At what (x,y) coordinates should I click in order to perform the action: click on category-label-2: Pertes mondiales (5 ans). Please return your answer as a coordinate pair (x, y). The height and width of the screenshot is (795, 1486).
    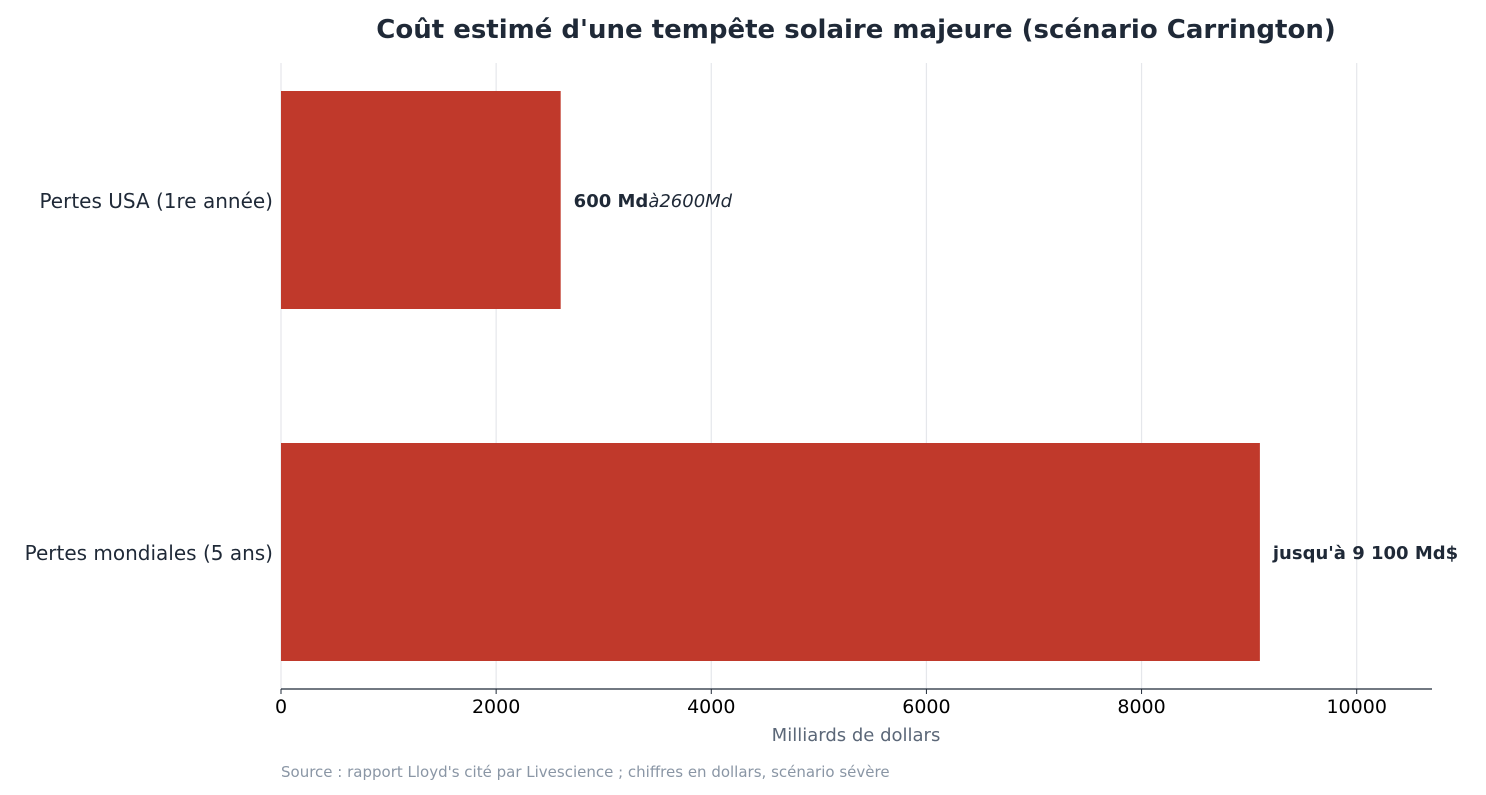
    Looking at the image, I should click on (149, 553).